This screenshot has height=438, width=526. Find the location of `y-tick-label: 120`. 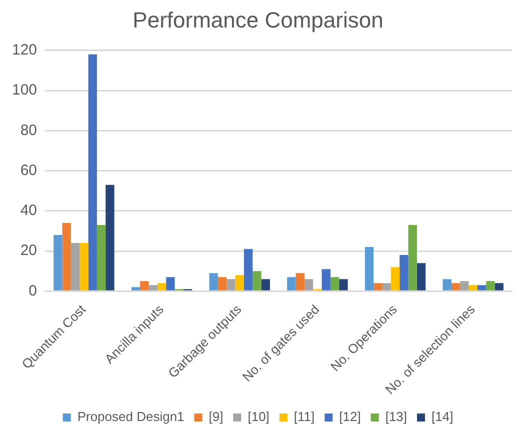

y-tick-label: 120 is located at coordinates (25, 50).